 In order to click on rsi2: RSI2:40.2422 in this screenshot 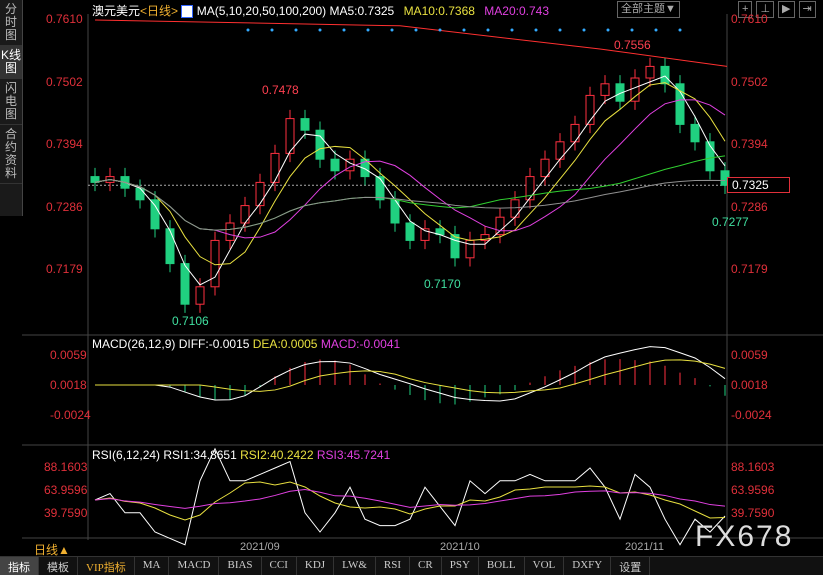, I will do `click(277, 455)`.